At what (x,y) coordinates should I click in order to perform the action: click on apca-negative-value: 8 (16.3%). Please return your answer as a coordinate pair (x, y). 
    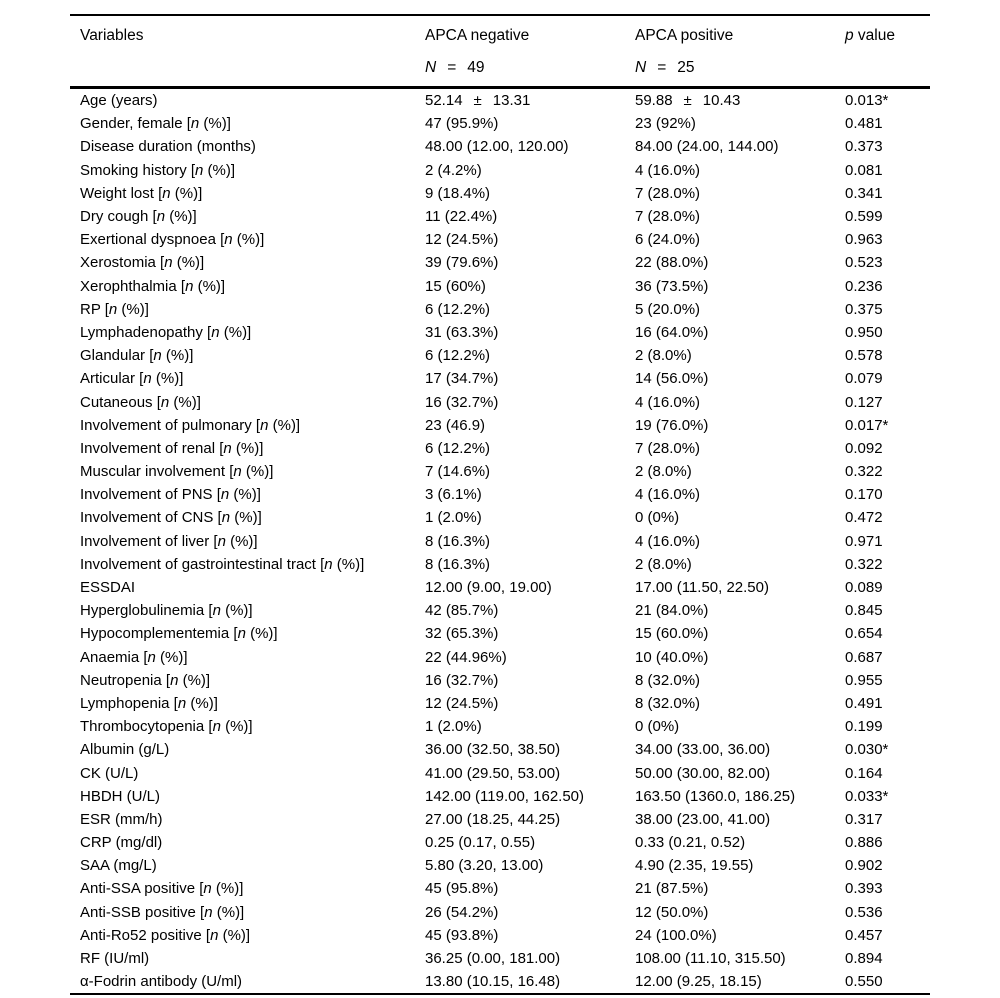
    Looking at the image, I should click on (458, 564).